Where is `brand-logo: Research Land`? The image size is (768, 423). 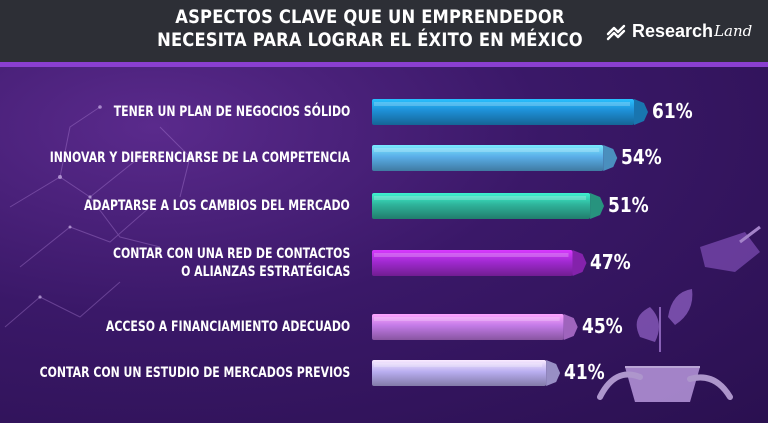
brand-logo: Research Land is located at coordinates (679, 31).